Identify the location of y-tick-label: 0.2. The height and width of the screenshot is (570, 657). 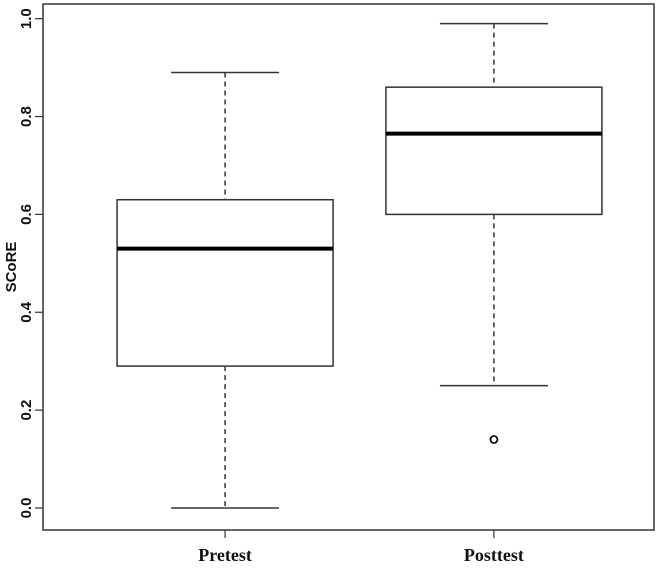
(26, 410).